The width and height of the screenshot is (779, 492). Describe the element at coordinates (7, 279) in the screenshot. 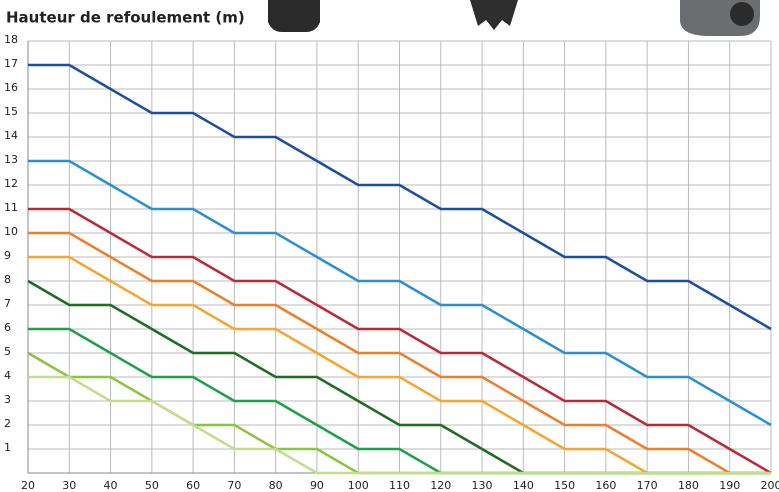

I see `y-tick-label: 8` at that location.